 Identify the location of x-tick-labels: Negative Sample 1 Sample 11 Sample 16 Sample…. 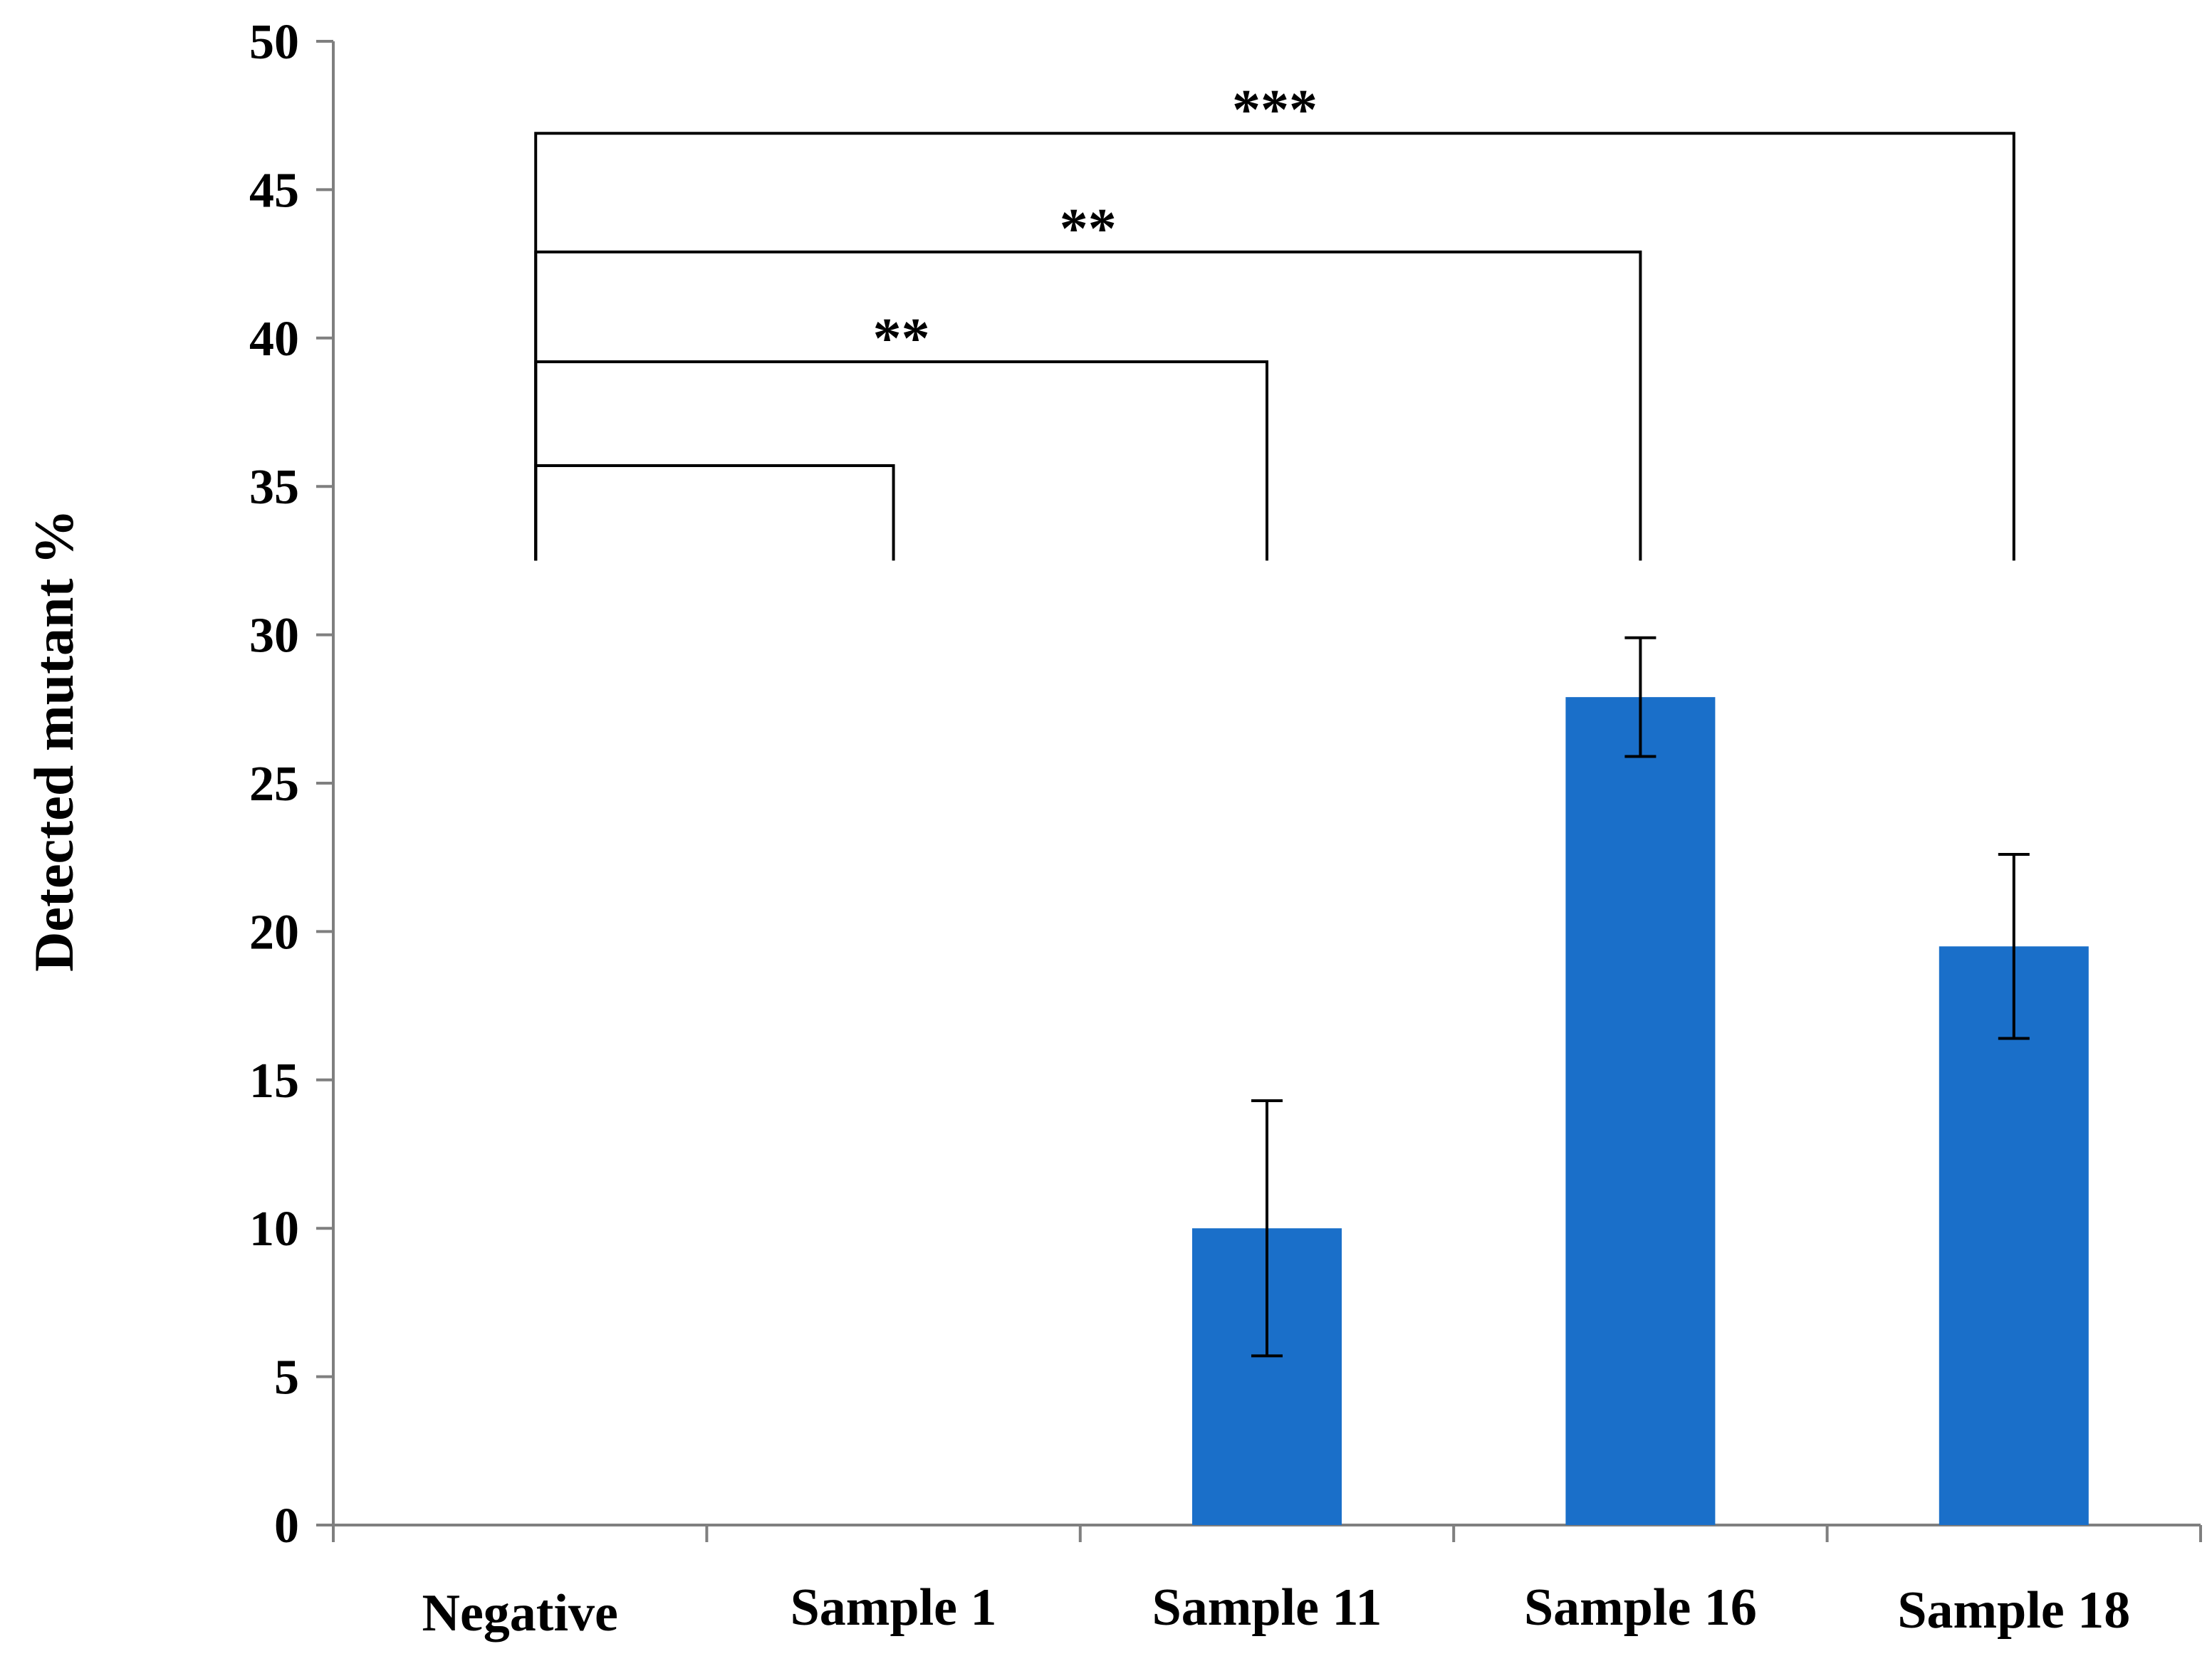
(1276, 1610).